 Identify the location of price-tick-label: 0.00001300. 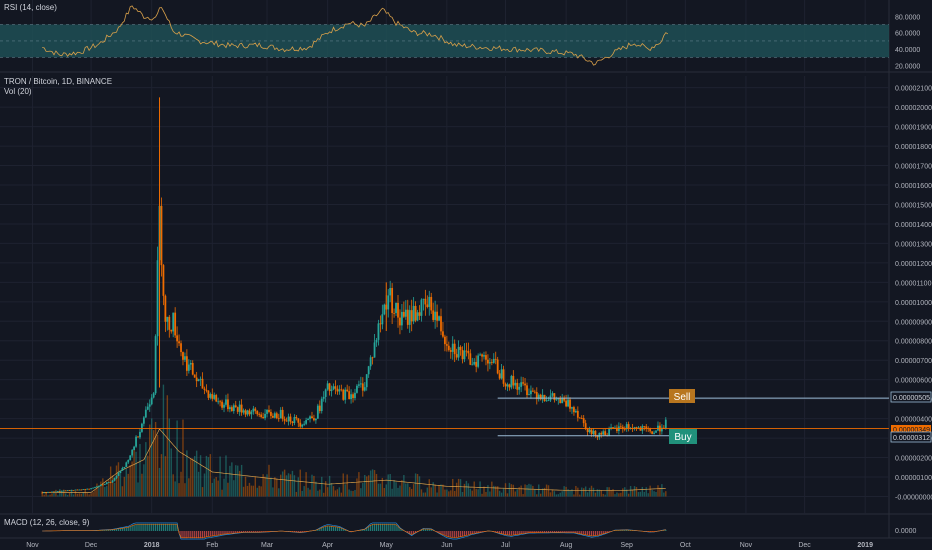
(913, 244).